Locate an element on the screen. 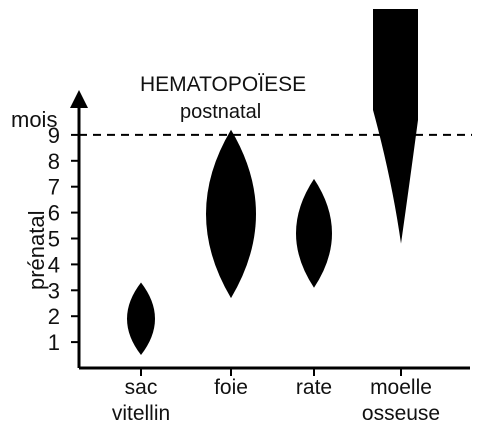 The height and width of the screenshot is (432, 500). y-axis-label: prénatal is located at coordinates (36, 250).